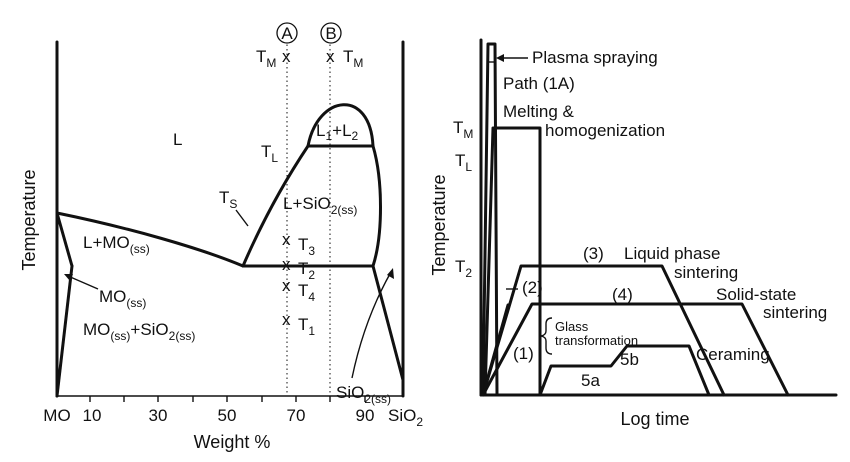  I want to click on x-tick-labels: MO 10 30 50 70 90, so click(208, 415).